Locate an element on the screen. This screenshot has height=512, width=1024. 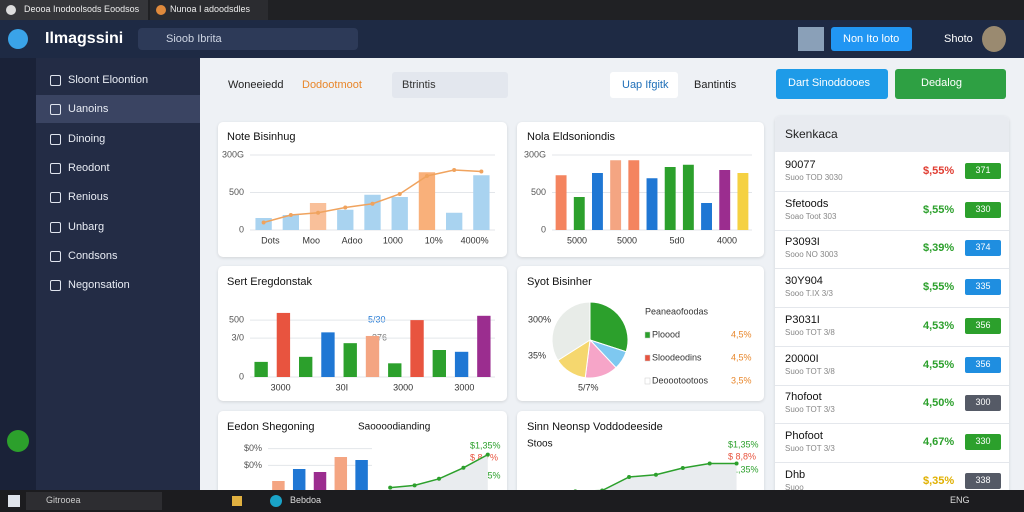
primary-button: Dart Sinoddooes is located at coordinates (832, 84).